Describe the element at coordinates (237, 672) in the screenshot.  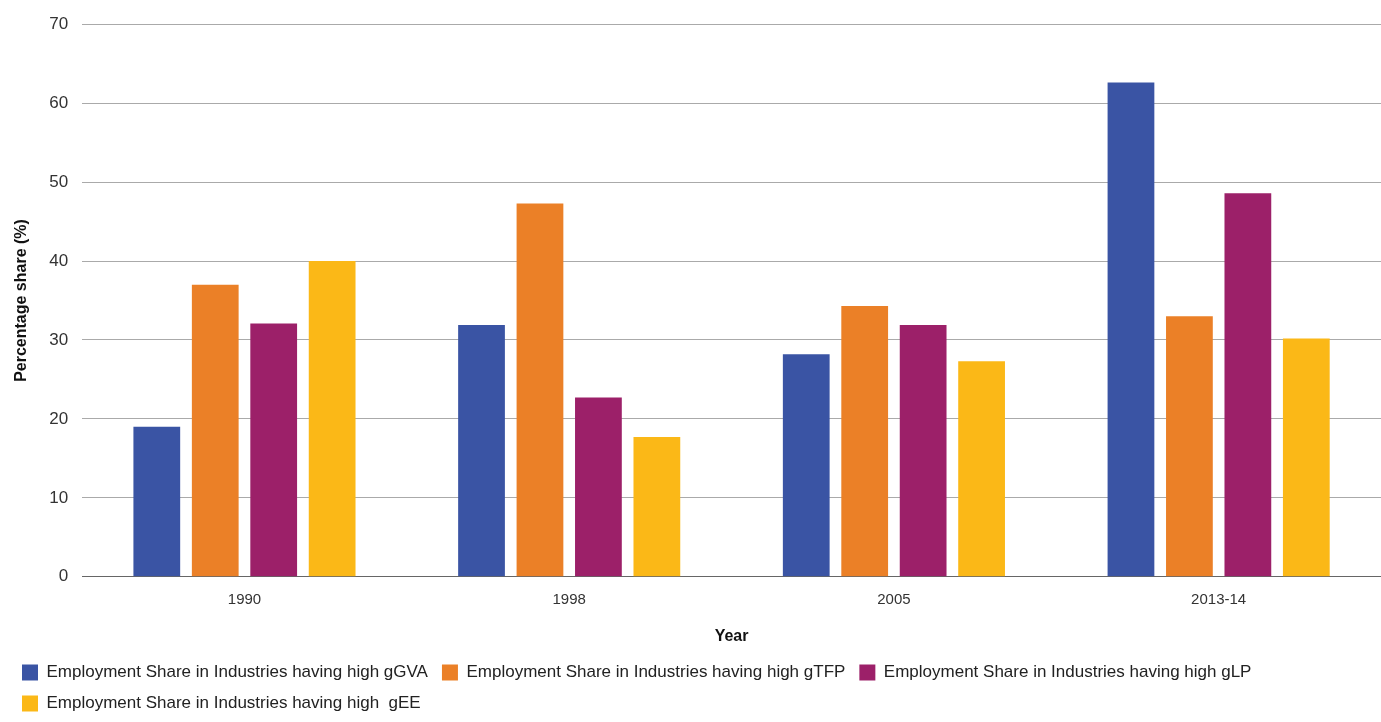
I see `legend-label: Employment Share in Industries having high gGVA` at that location.